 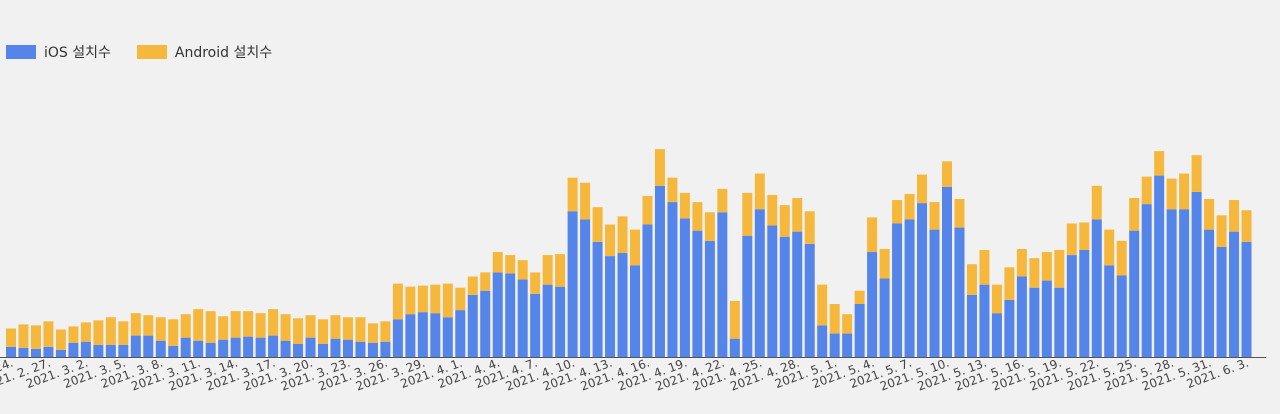 What do you see at coordinates (58, 52) in the screenshot?
I see `legend-item-ios: iOS 설치수` at bounding box center [58, 52].